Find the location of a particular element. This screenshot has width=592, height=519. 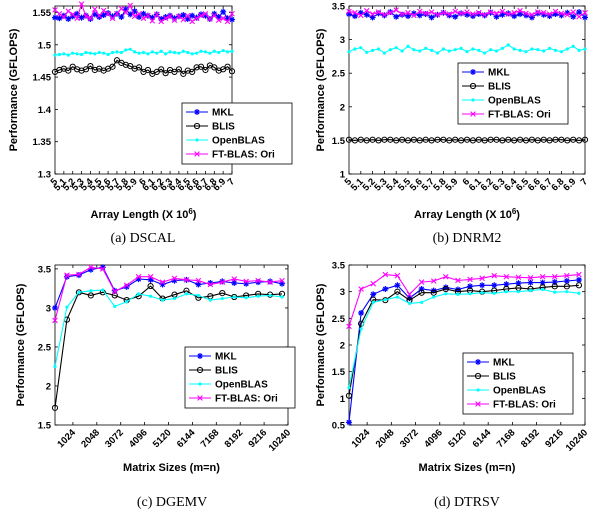

x-tick-label: 5.9 is located at coordinates (451, 184).